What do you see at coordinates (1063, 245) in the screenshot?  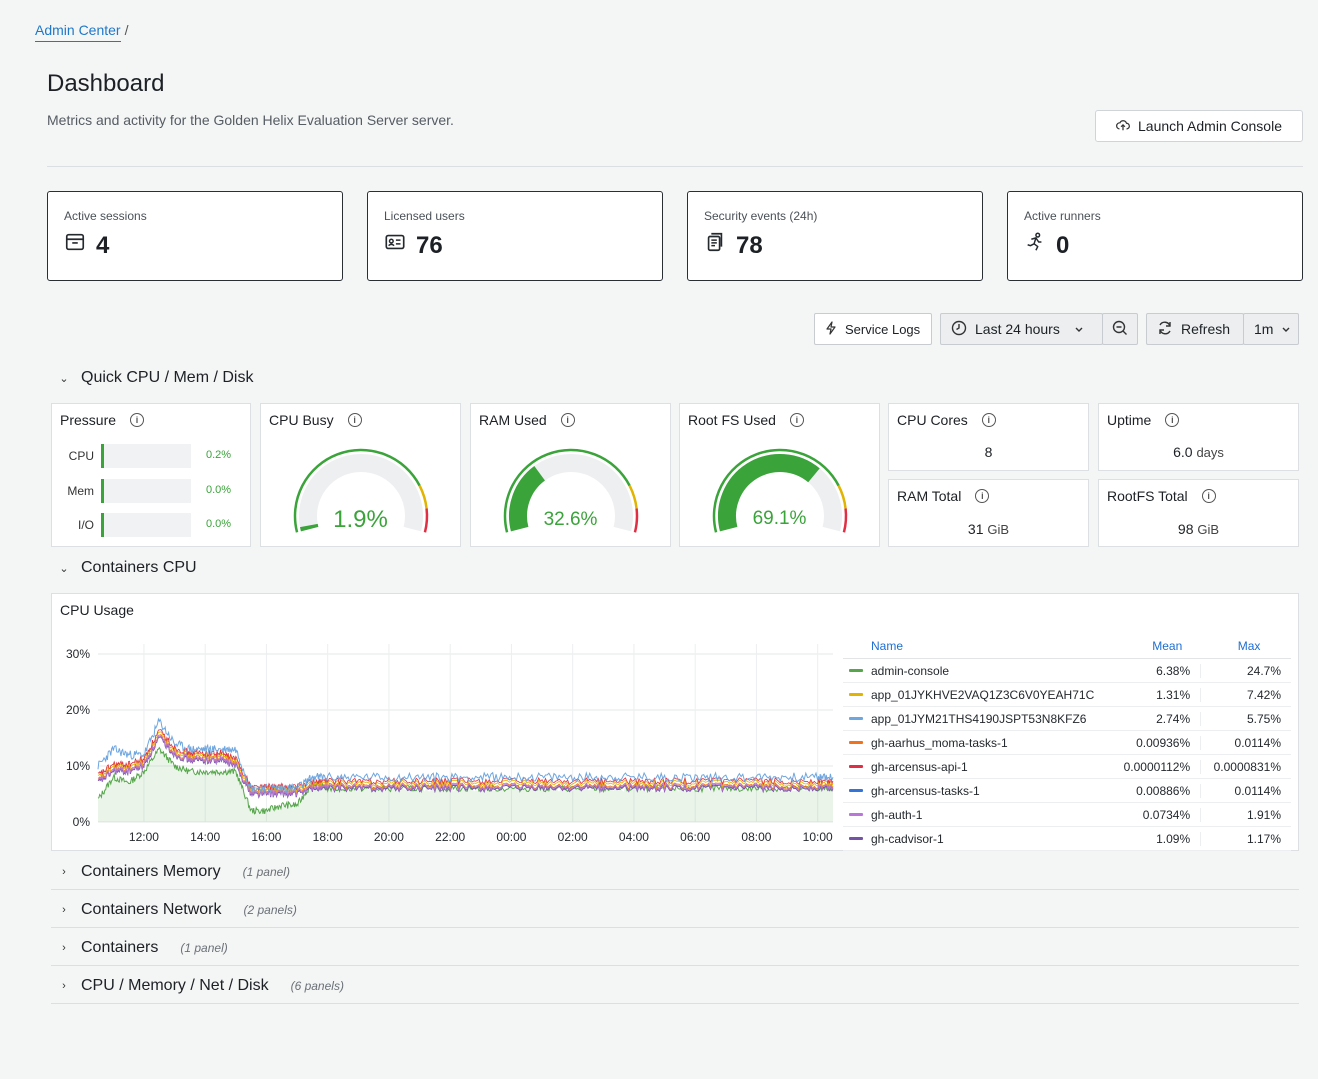 I see `stat-value: 0` at bounding box center [1063, 245].